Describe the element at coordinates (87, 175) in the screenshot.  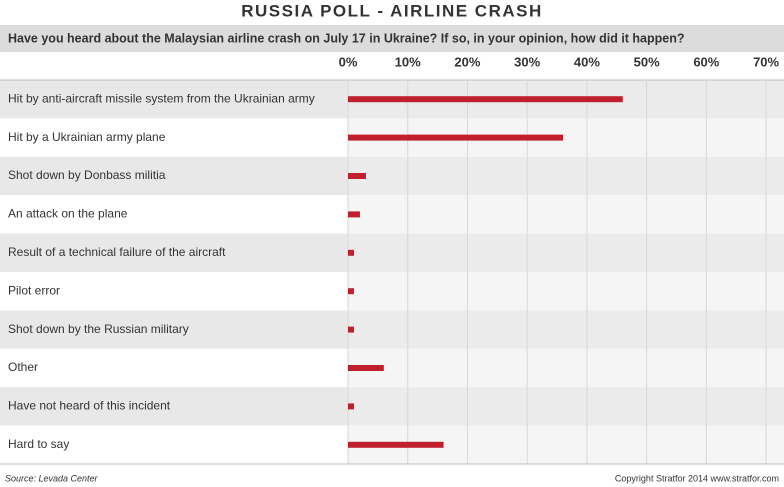
I see `y-tick-label: Shot down by Donbass militia` at that location.